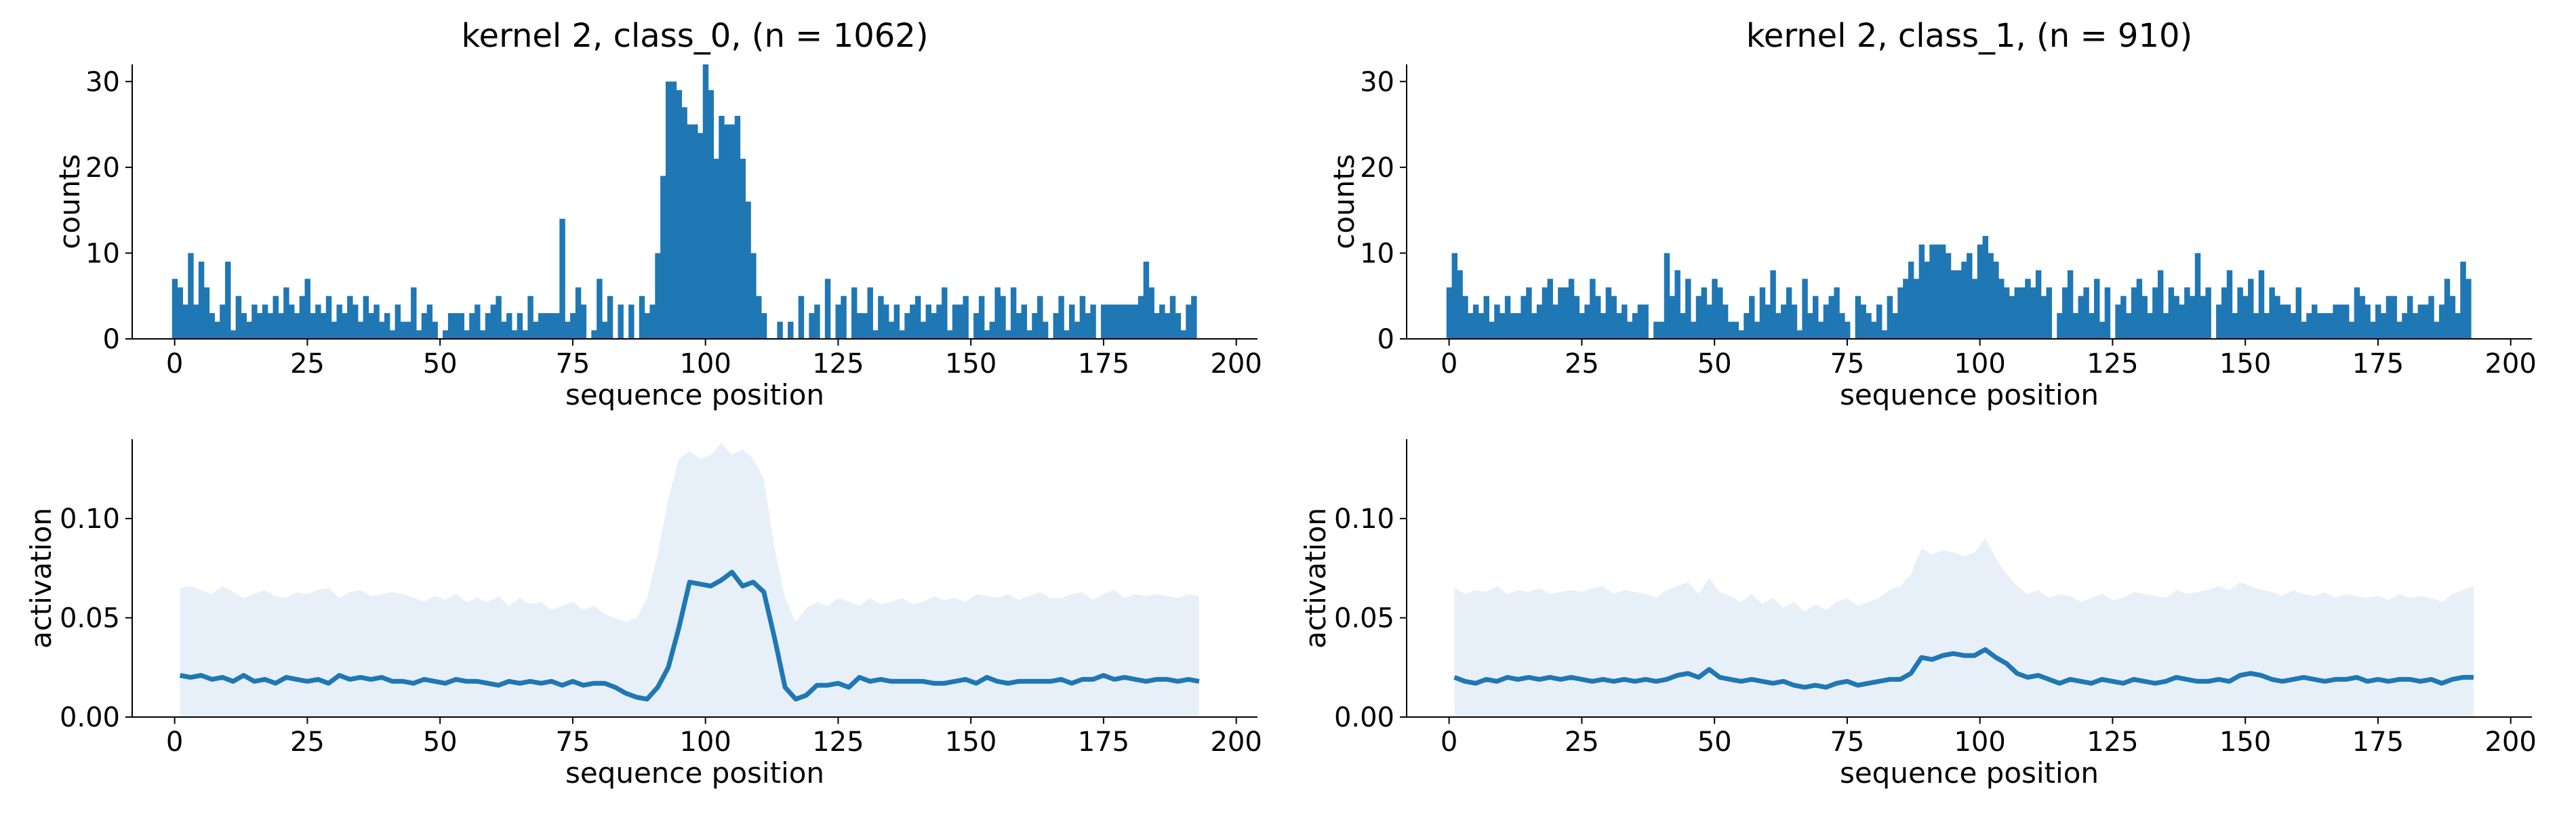 The image size is (2576, 816). Describe the element at coordinates (2378, 742) in the screenshot. I see `x-tick-label: 175` at that location.